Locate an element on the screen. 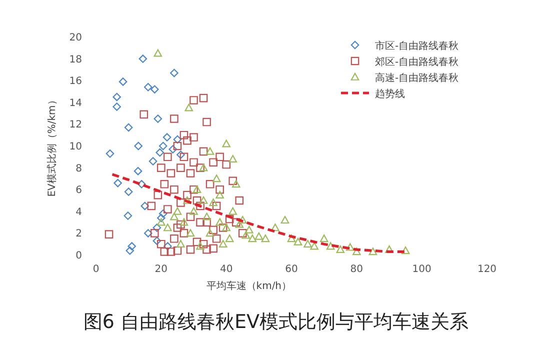  legend-label: 趋势线 is located at coordinates (390, 94).